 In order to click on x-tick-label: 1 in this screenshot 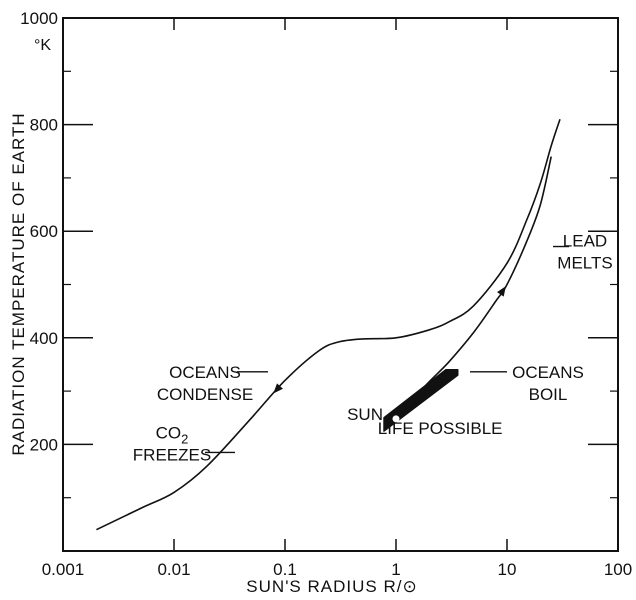, I will do `click(395, 569)`.